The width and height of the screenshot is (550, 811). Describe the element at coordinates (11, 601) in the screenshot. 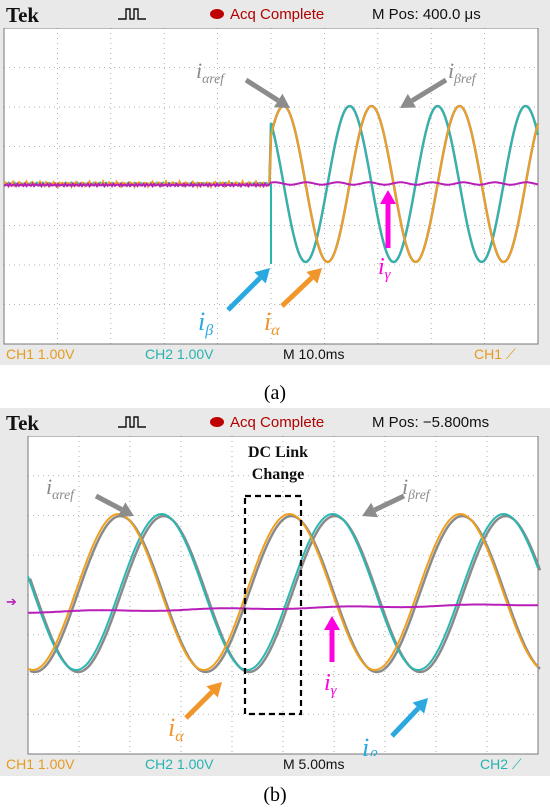

I see `ch-ground-marker: ➔` at that location.